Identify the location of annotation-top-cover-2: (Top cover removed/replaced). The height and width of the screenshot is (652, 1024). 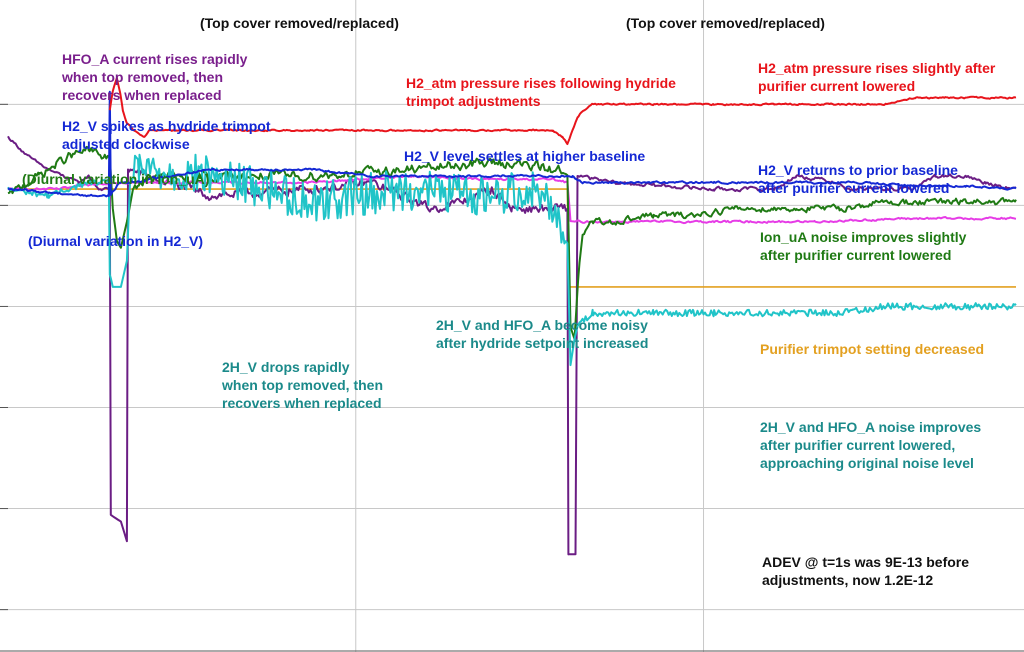
(725, 23).